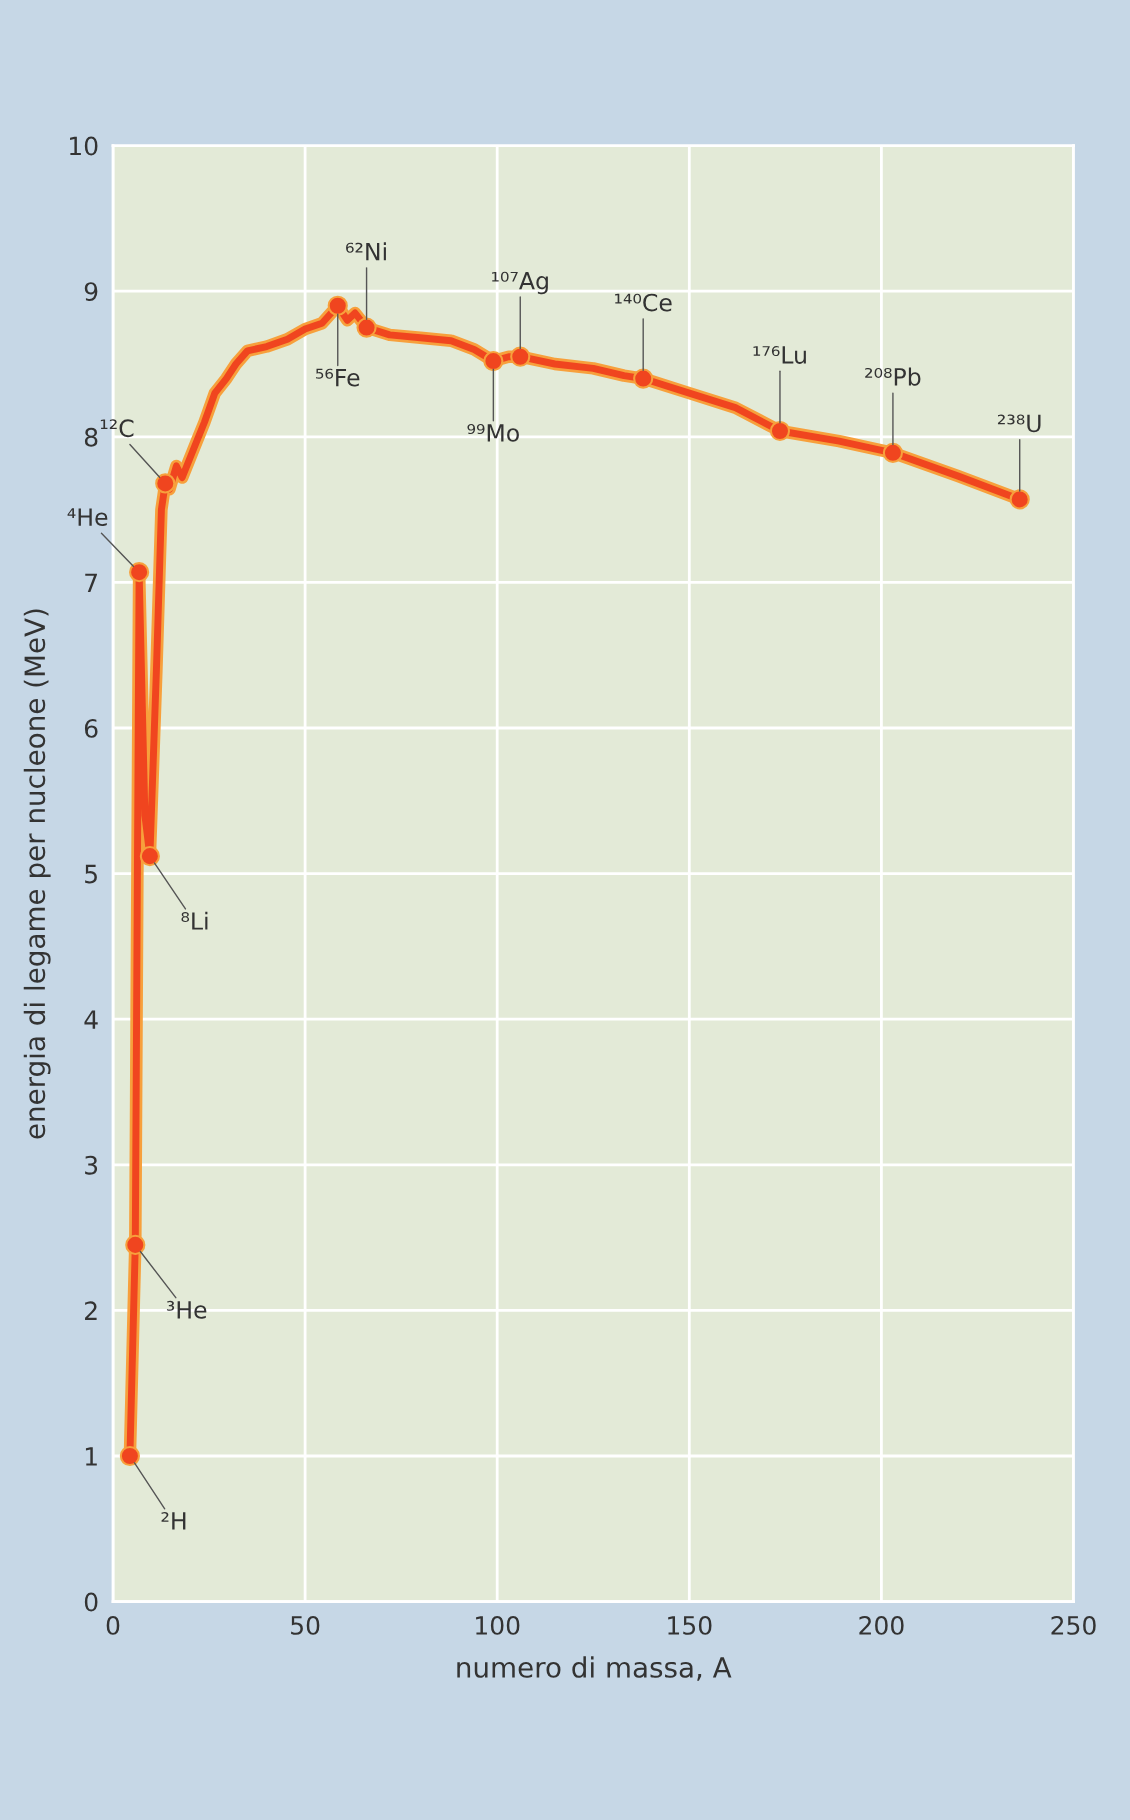 The height and width of the screenshot is (1820, 1130). Describe the element at coordinates (91, 1602) in the screenshot. I see `y-tick-label: 0` at that location.